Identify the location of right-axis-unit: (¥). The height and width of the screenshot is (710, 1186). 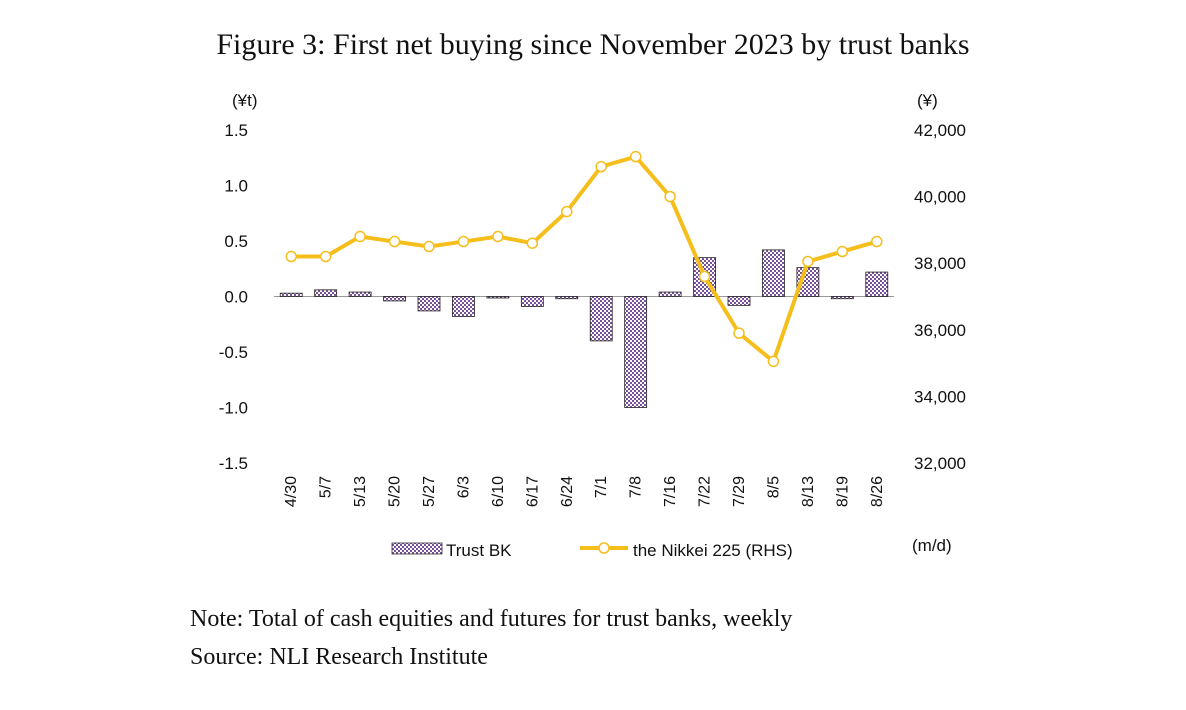
(927, 100).